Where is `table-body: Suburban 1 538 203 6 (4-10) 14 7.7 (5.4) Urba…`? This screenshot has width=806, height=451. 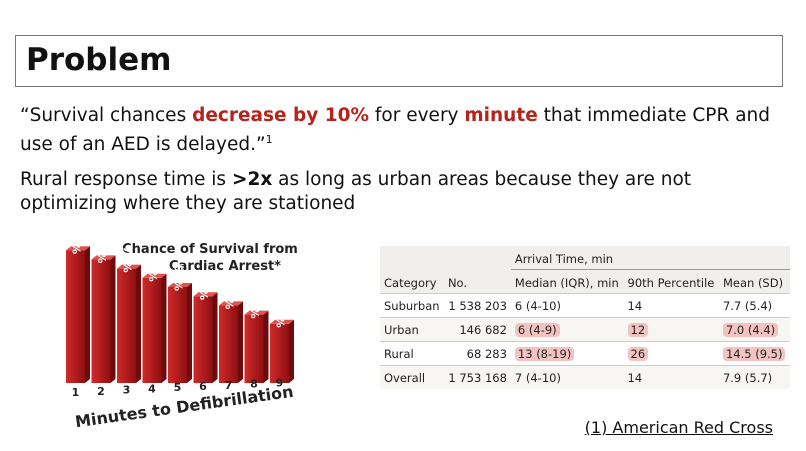
table-body: Suburban 1 538 203 6 (4-10) 14 7.7 (5.4) Urba… is located at coordinates (585, 341).